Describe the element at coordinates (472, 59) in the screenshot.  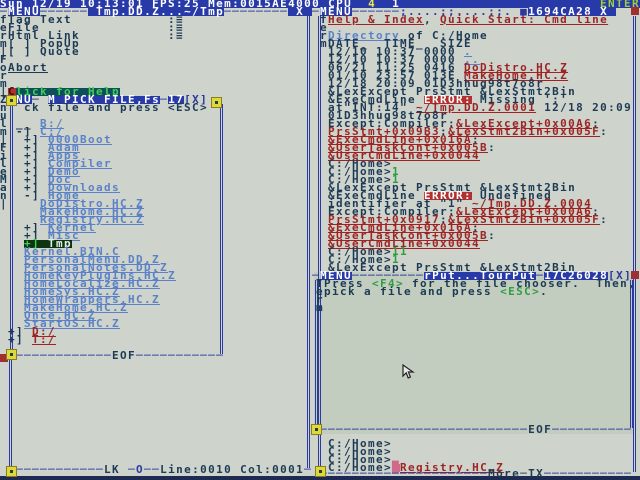
I see `dir-link: ..` at that location.